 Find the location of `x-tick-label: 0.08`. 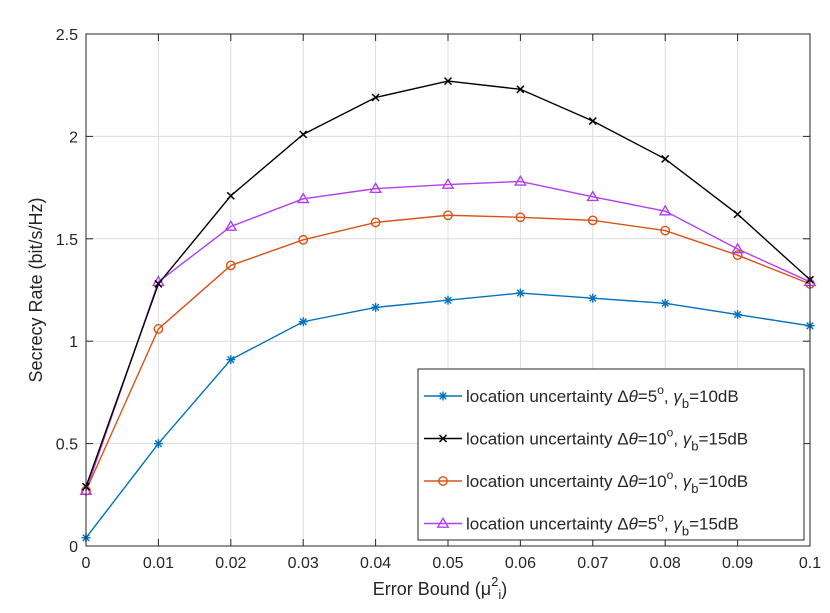

x-tick-label: 0.08 is located at coordinates (665, 563).